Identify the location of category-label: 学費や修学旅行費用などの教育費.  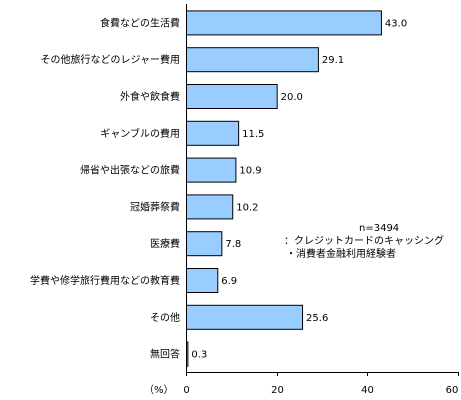
(105, 280).